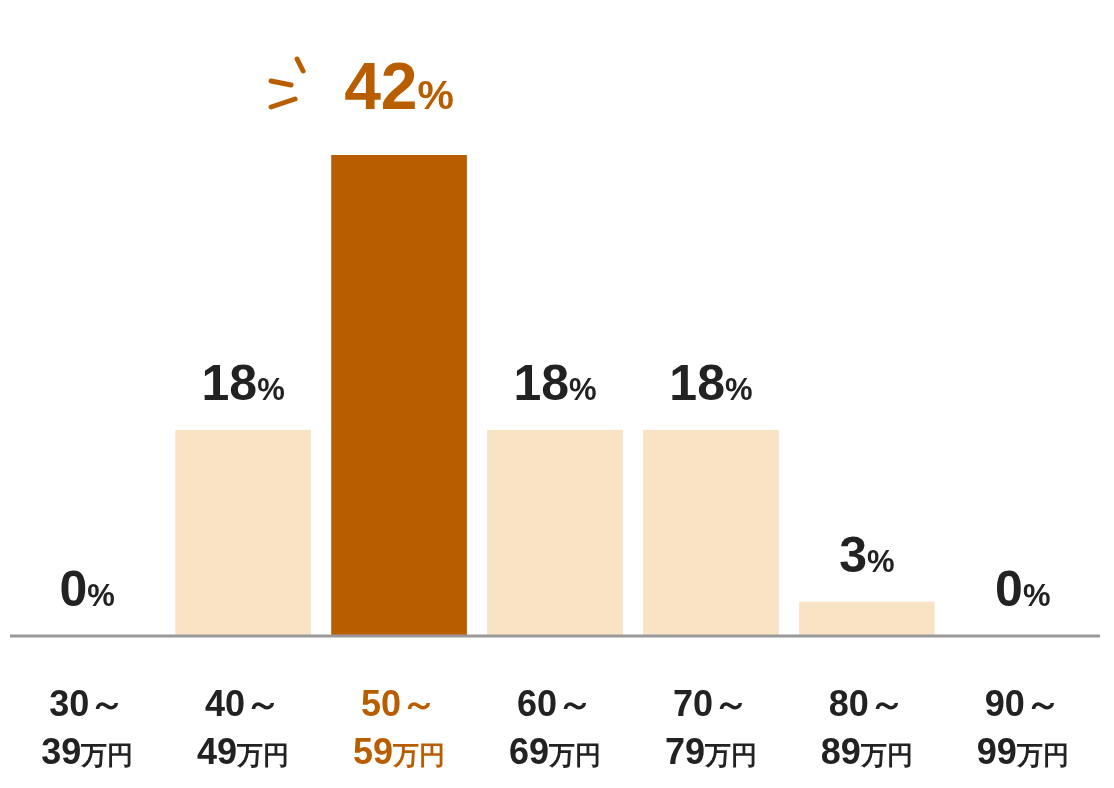 The width and height of the screenshot is (1114, 788). Describe the element at coordinates (710, 727) in the screenshot. I see `x-tick-label: 70～ 79万円` at that location.